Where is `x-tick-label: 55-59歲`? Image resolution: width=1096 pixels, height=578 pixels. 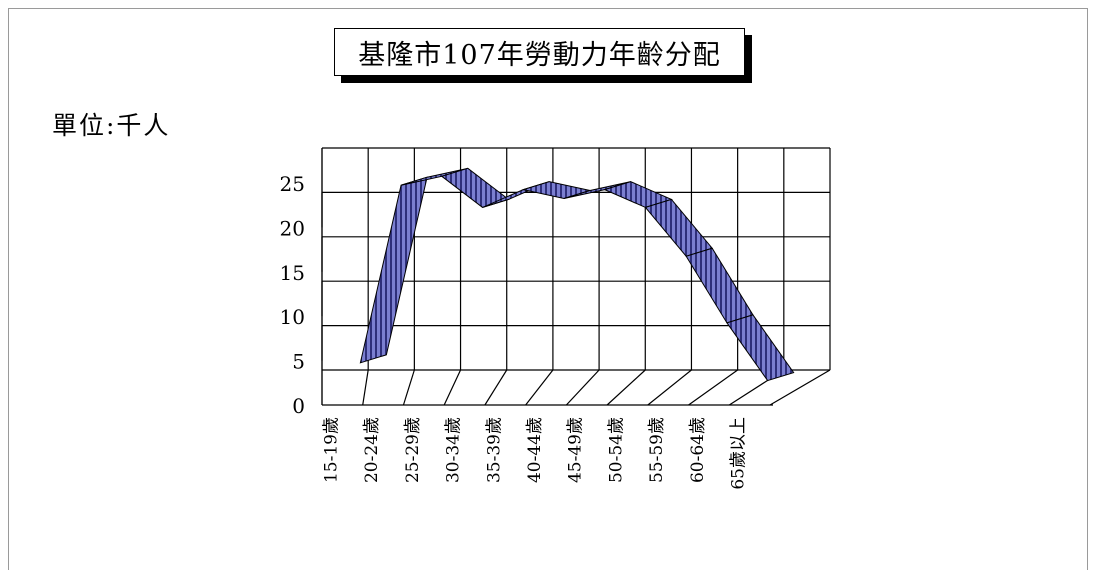
x-tick-label: 55-59歲 is located at coordinates (657, 450).